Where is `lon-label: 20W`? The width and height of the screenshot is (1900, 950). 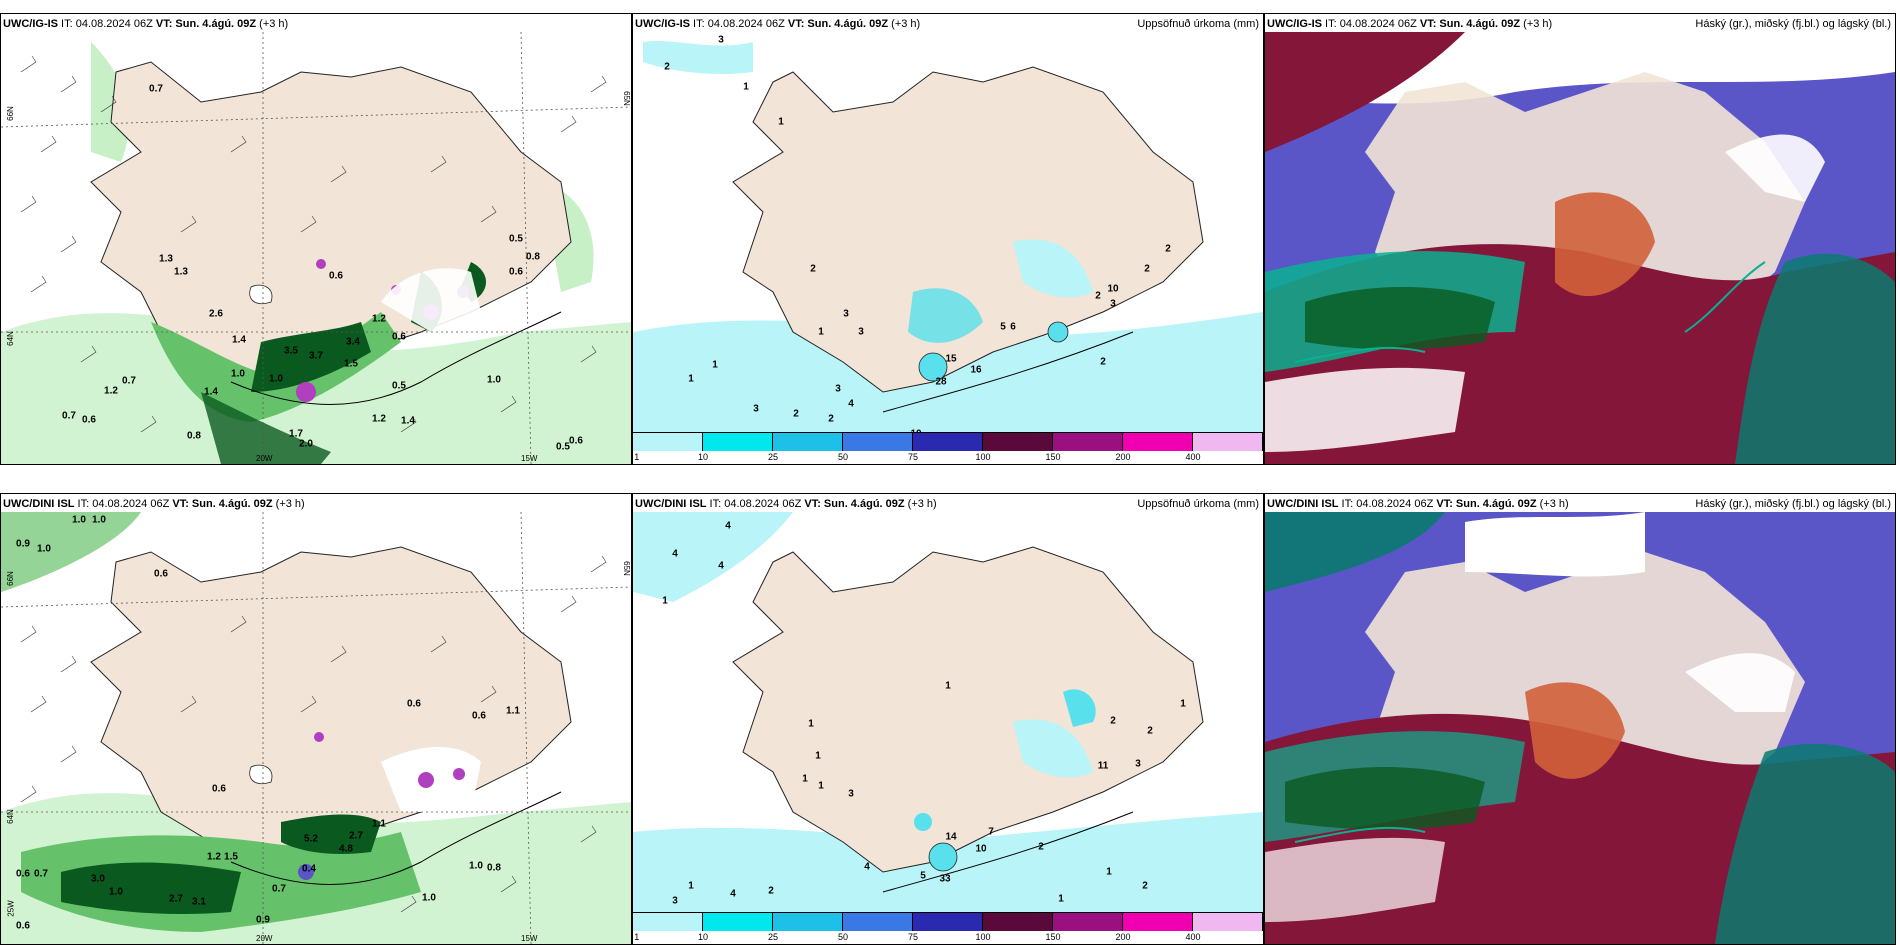
lon-label: 20W is located at coordinates (264, 938).